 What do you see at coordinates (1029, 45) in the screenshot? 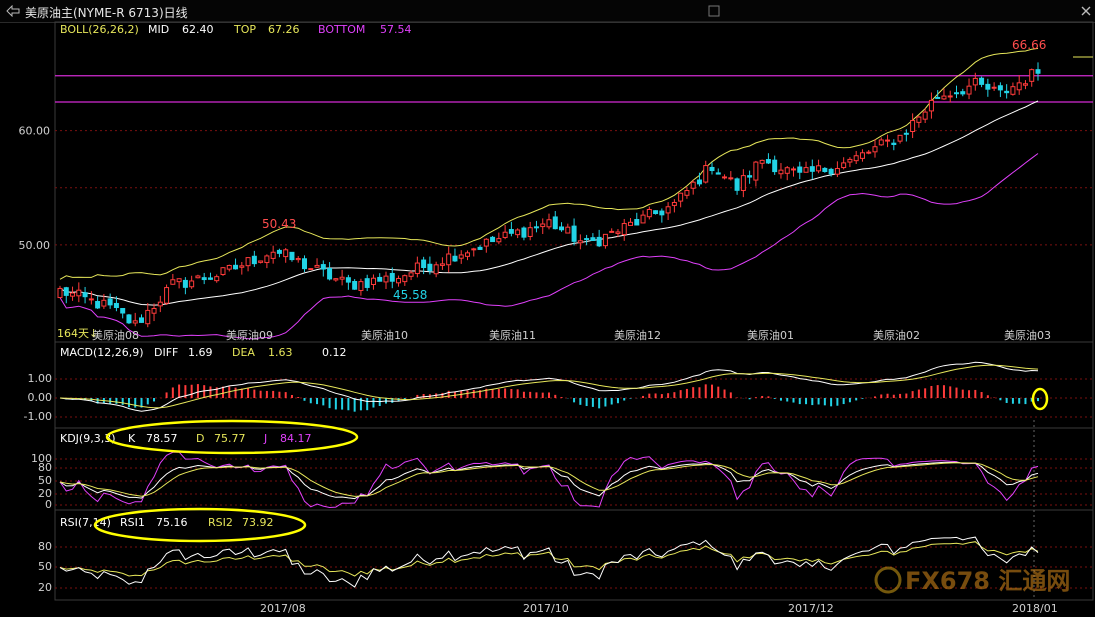
I see `last-high-label: 66.66` at bounding box center [1029, 45].